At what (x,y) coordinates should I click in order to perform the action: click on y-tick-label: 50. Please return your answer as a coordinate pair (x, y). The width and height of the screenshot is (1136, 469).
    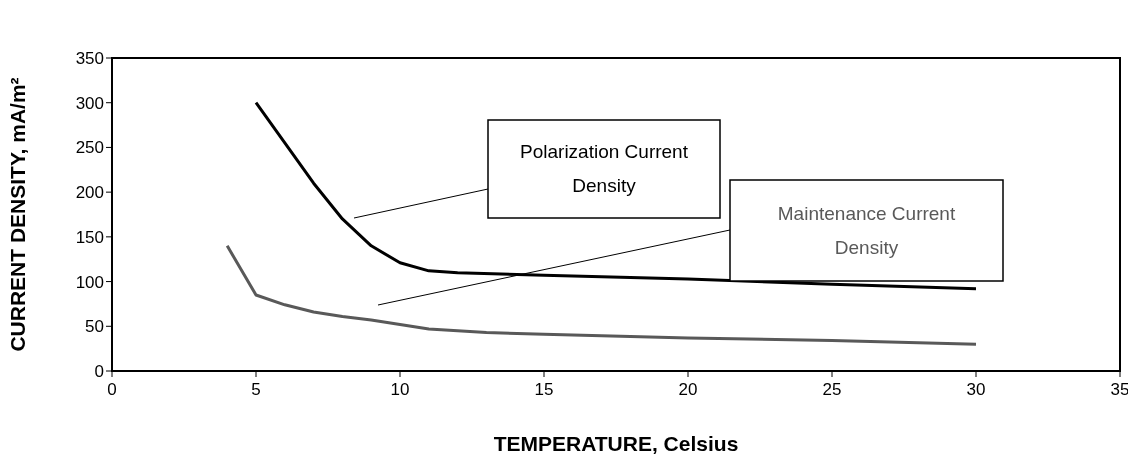
    Looking at the image, I should click on (94, 327).